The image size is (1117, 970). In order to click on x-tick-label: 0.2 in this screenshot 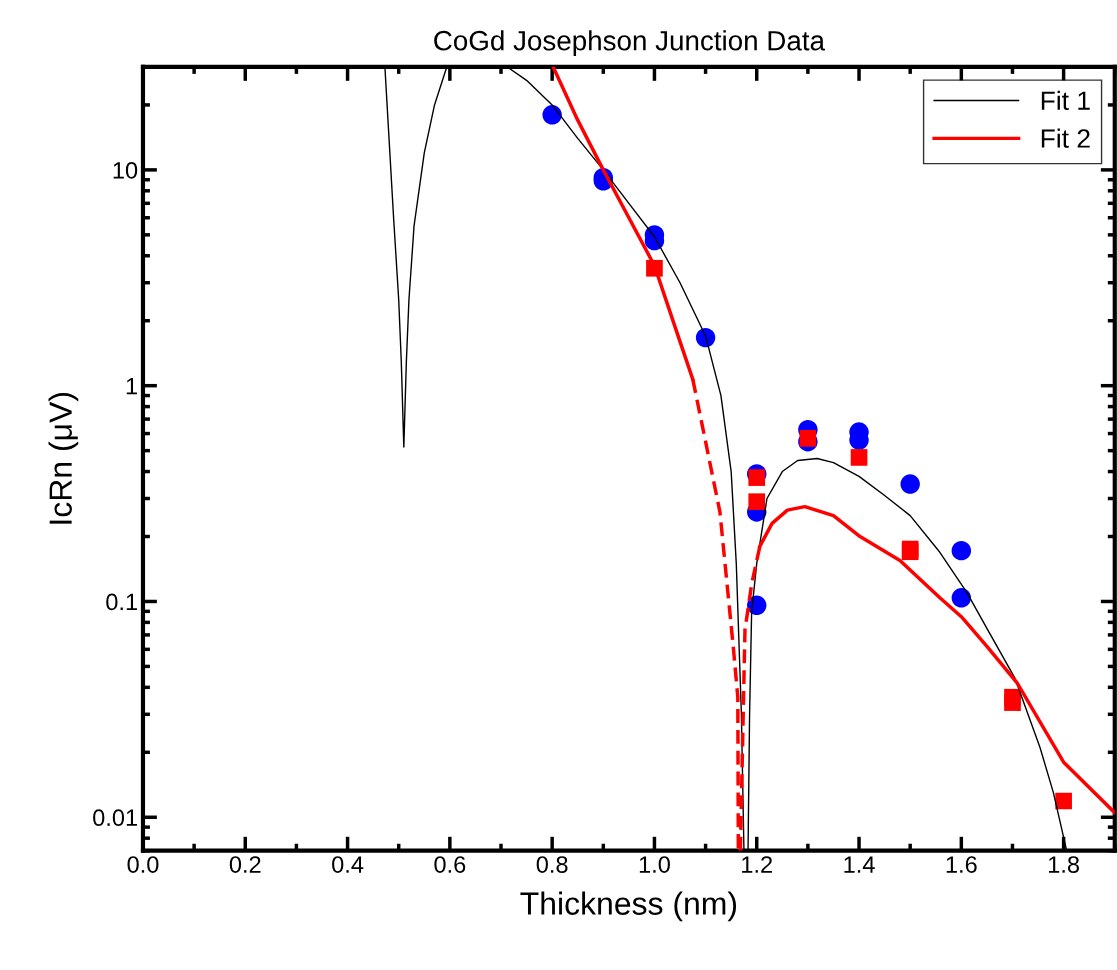, I will do `click(245, 864)`.